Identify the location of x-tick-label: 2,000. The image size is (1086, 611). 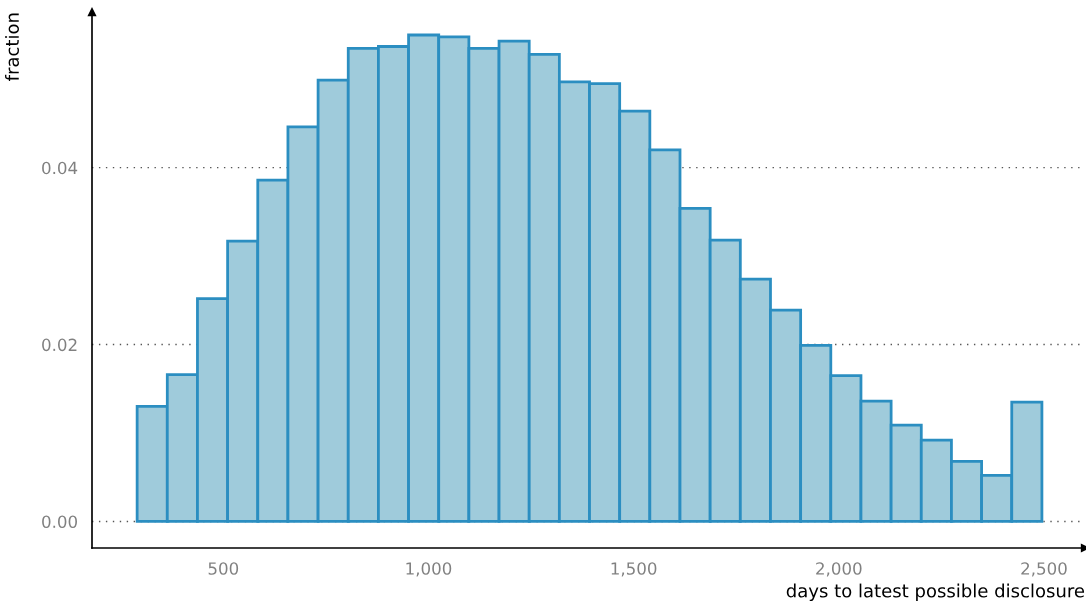
(839, 569).